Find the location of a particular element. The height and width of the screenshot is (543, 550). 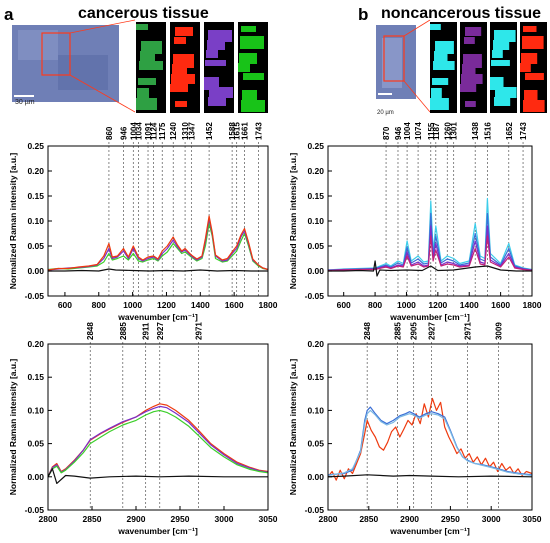

panel-a-header: a cancerous tissue 30 µm is located at coordinates (136, 59).